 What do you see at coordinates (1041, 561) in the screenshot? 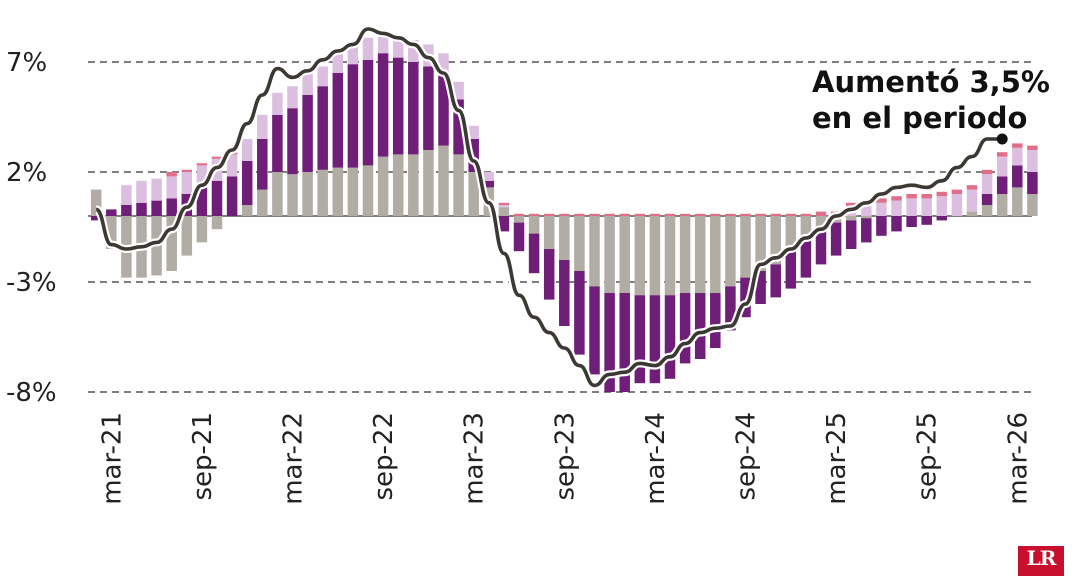
I see `lr-logo: LR` at bounding box center [1041, 561].